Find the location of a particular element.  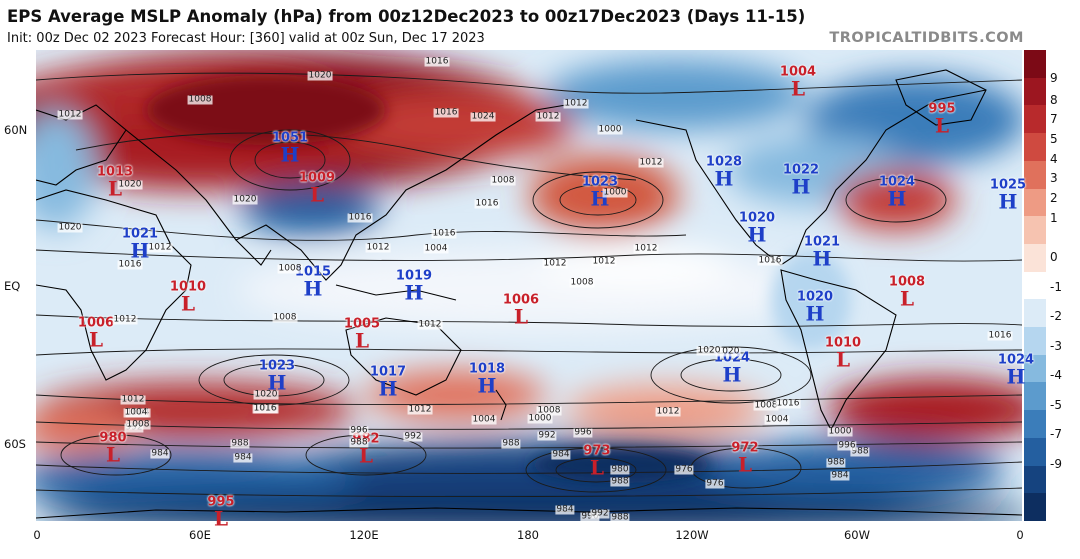

coastline-india is located at coordinates (253, 252).